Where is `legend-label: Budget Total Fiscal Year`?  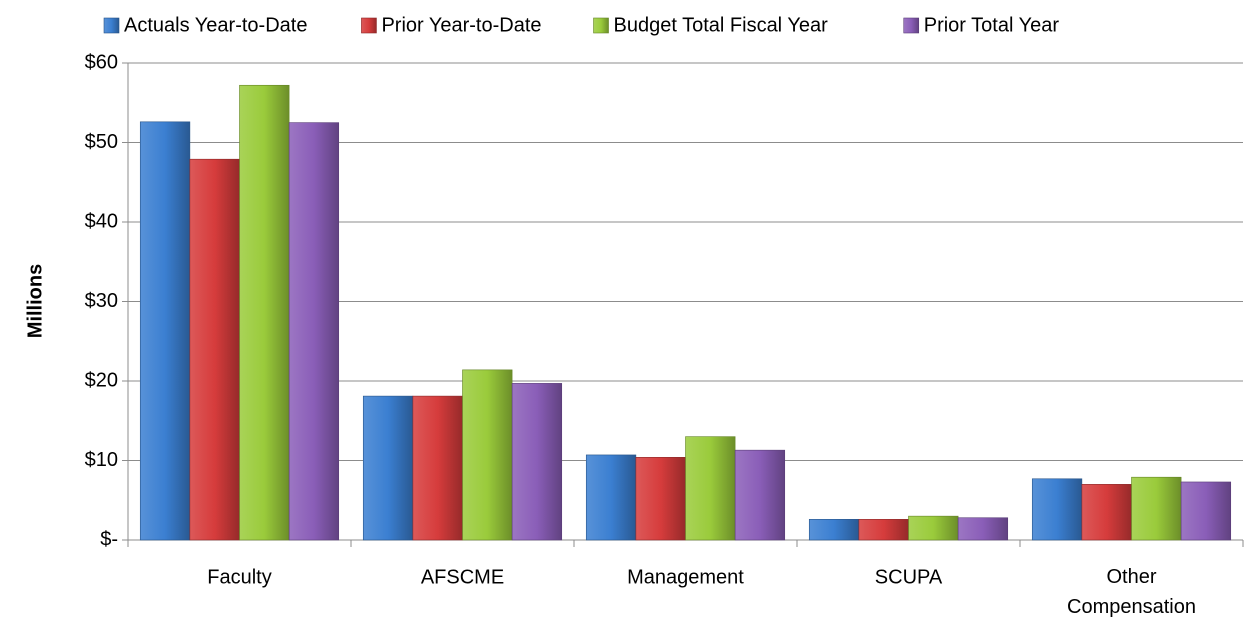
legend-label: Budget Total Fiscal Year is located at coordinates (721, 25).